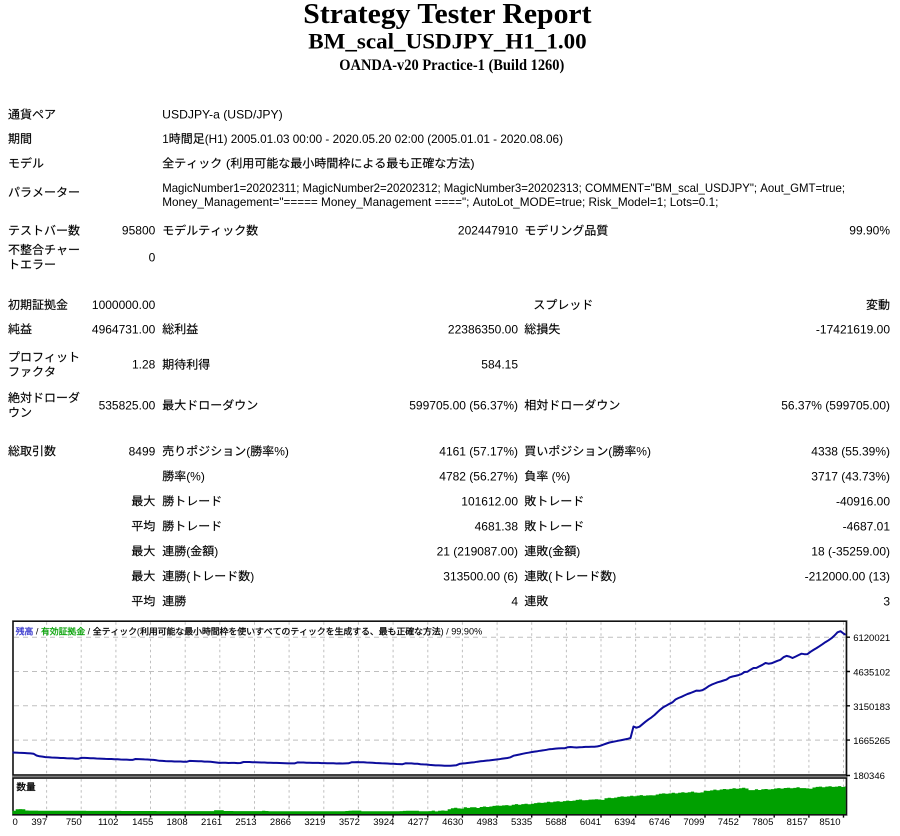 The width and height of the screenshot is (900, 836). Describe the element at coordinates (659, 822) in the screenshot. I see `svg-text: 6746` at that location.